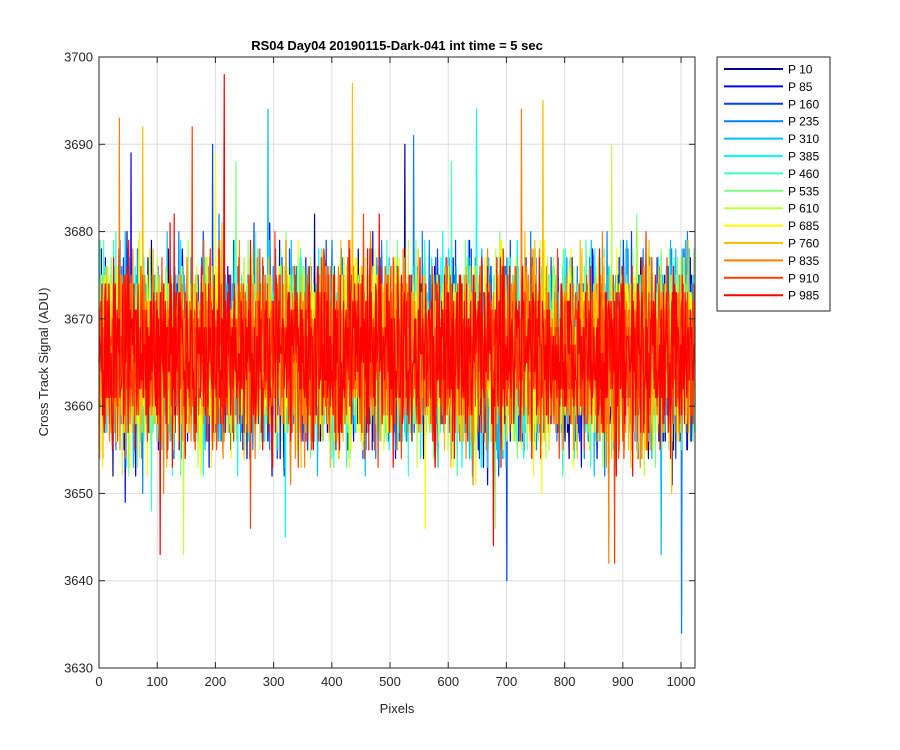 This screenshot has width=900, height=750. Describe the element at coordinates (78, 231) in the screenshot. I see `y-tick-label: 3680` at that location.